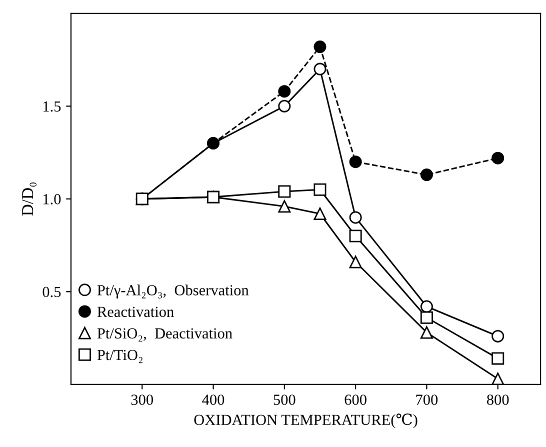 This screenshot has height=447, width=546. Describe the element at coordinates (142, 399) in the screenshot. I see `x-tick-label: 300` at that location.